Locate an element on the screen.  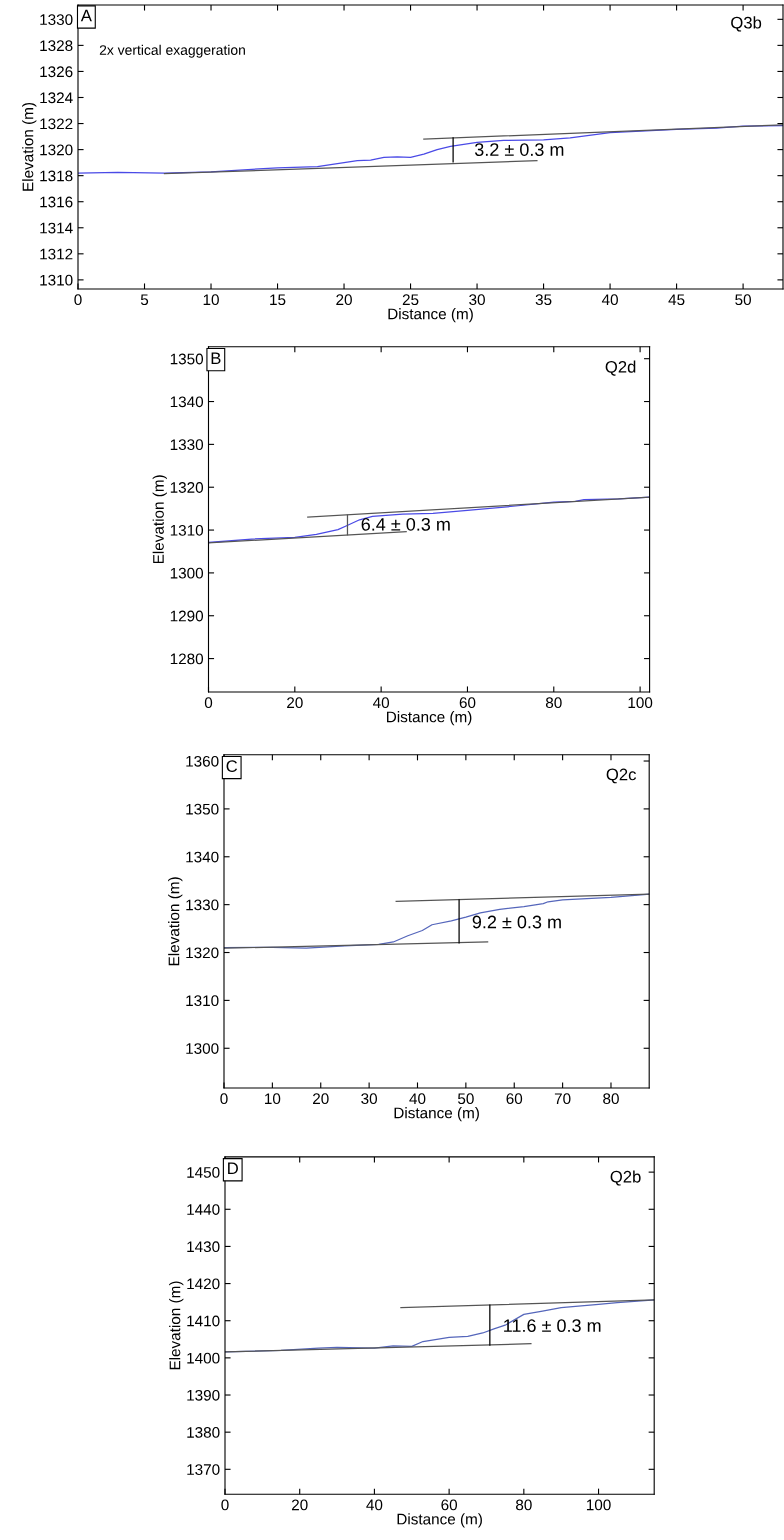
y-tick-label: 1440 is located at coordinates (203, 1209).